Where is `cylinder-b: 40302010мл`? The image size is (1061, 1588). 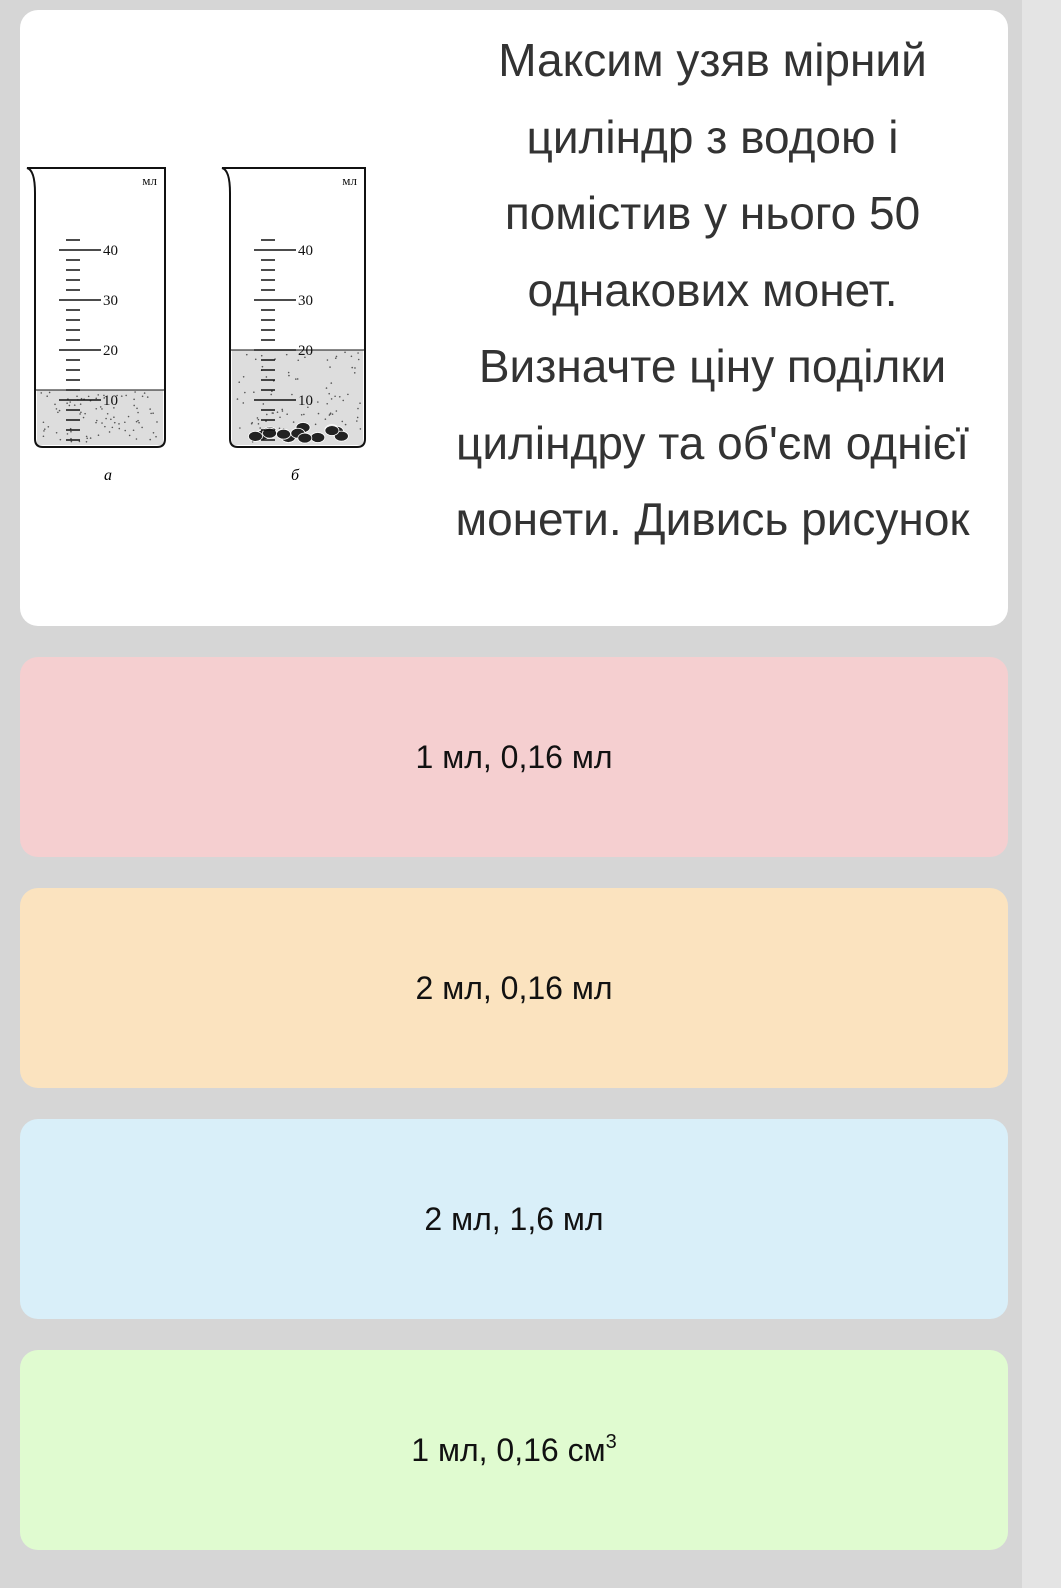 cylinder-b: 40302010мл is located at coordinates (293, 307).